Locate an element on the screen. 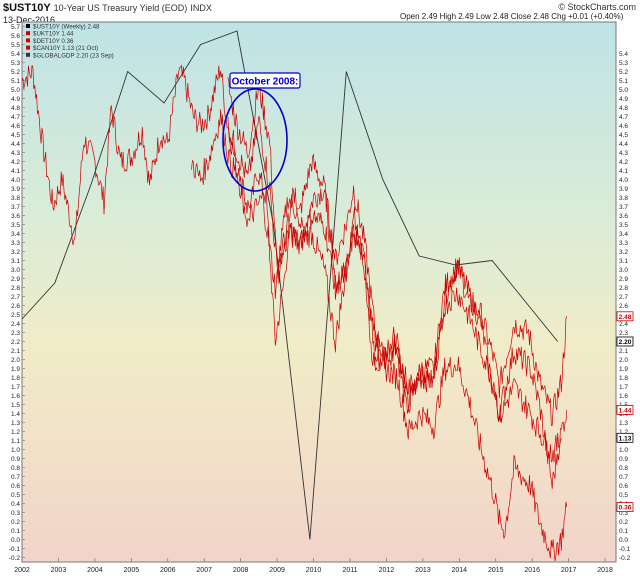 The image size is (640, 576). symbol-description: 10-Year US Treasury Yield (EOD) is located at coordinates (120, 8).